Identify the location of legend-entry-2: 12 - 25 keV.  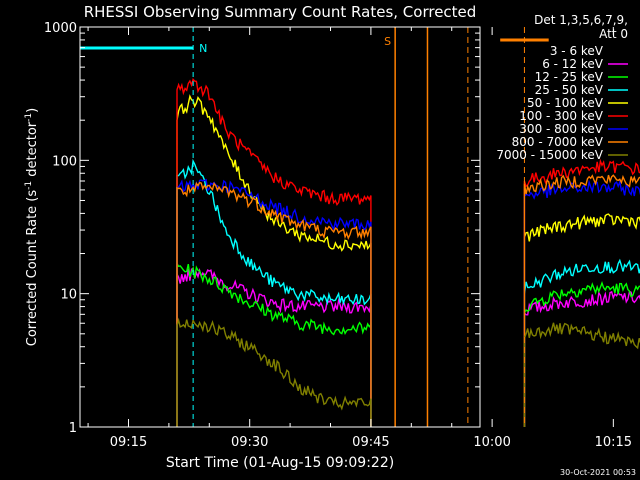
(569, 77).